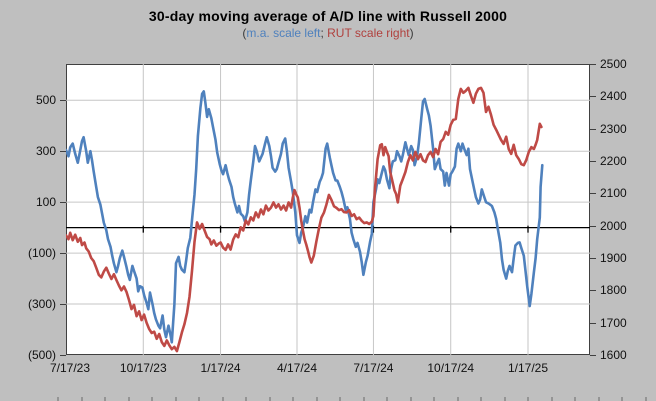  I want to click on y-right-tick-label: 2400, so click(613, 96).